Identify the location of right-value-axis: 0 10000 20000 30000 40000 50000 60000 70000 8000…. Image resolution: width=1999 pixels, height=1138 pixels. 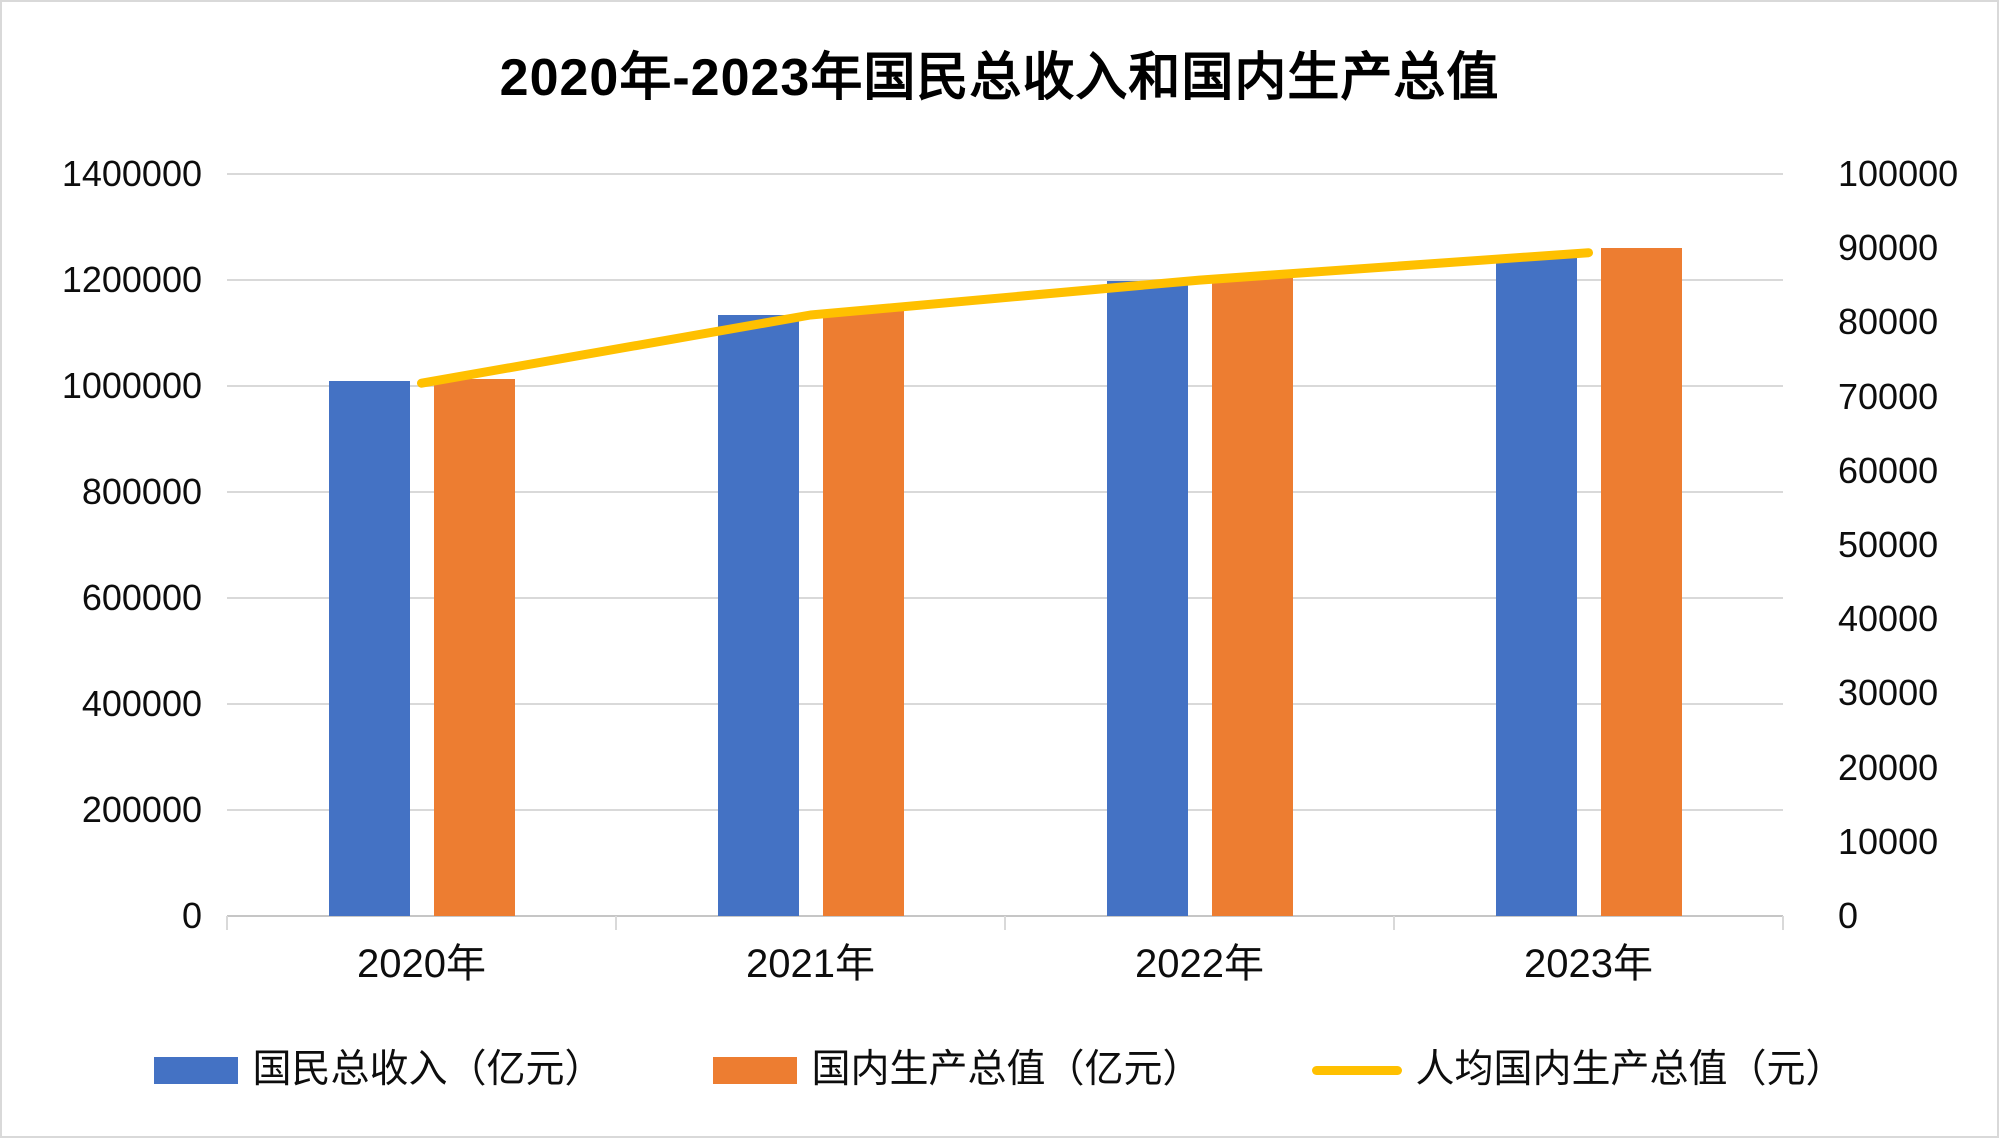
(1917, 545).